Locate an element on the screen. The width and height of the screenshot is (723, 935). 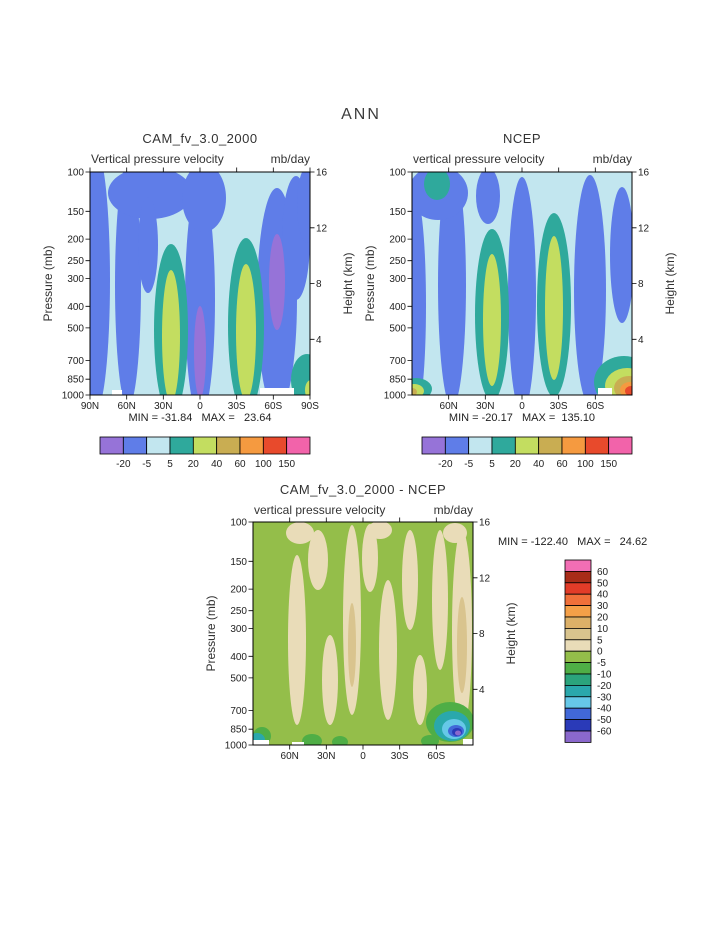
colorbar-label: 10 is located at coordinates (603, 629).